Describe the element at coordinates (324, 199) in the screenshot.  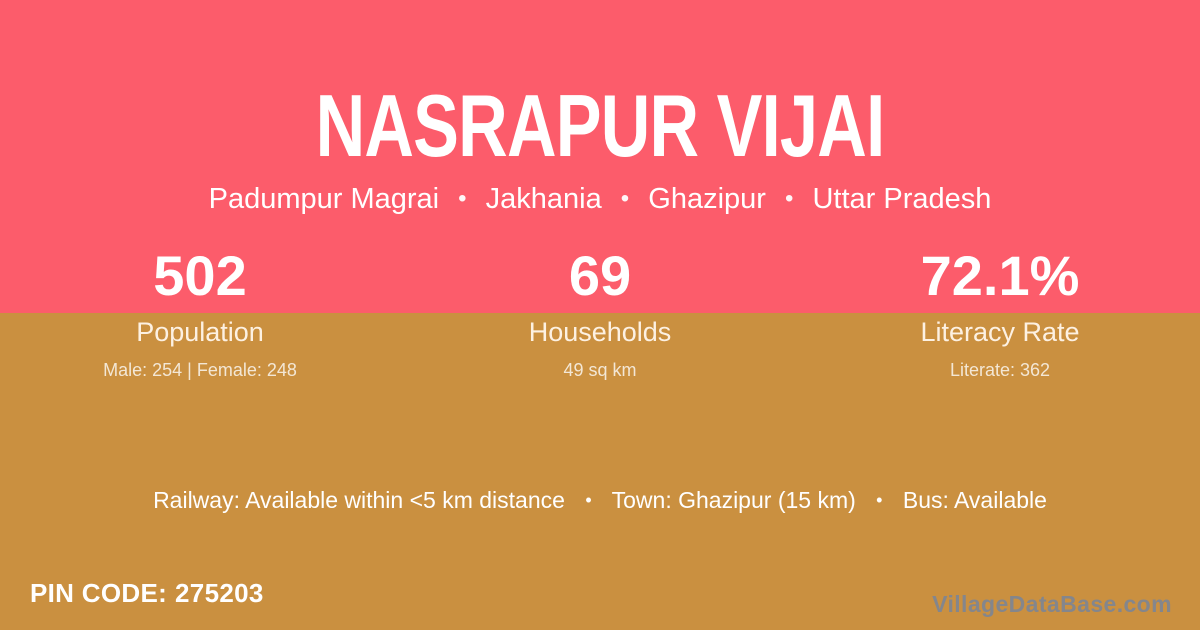
I see `breadcrumb-item-panchayat: Padumpur Magrai` at that location.